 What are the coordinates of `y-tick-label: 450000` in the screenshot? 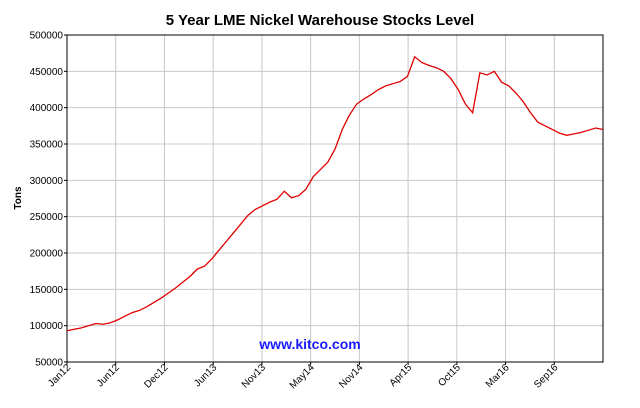 It's located at (47, 72).